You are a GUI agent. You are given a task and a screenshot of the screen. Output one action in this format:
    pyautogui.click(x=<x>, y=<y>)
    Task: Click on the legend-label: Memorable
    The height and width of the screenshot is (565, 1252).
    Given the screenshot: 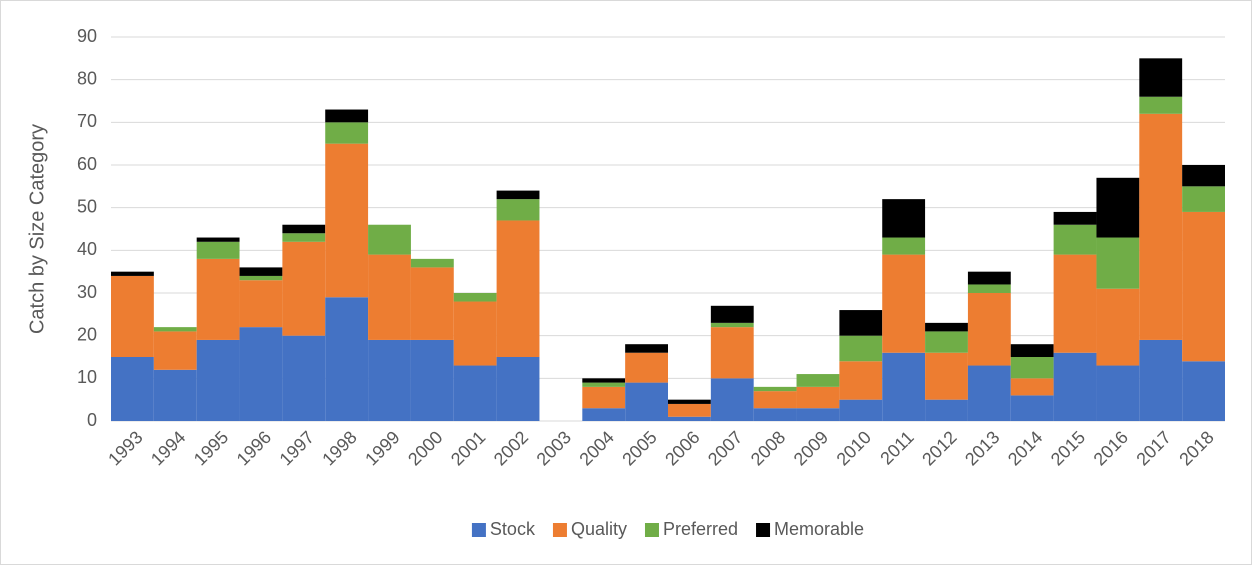 What is the action you would take?
    pyautogui.click(x=819, y=529)
    